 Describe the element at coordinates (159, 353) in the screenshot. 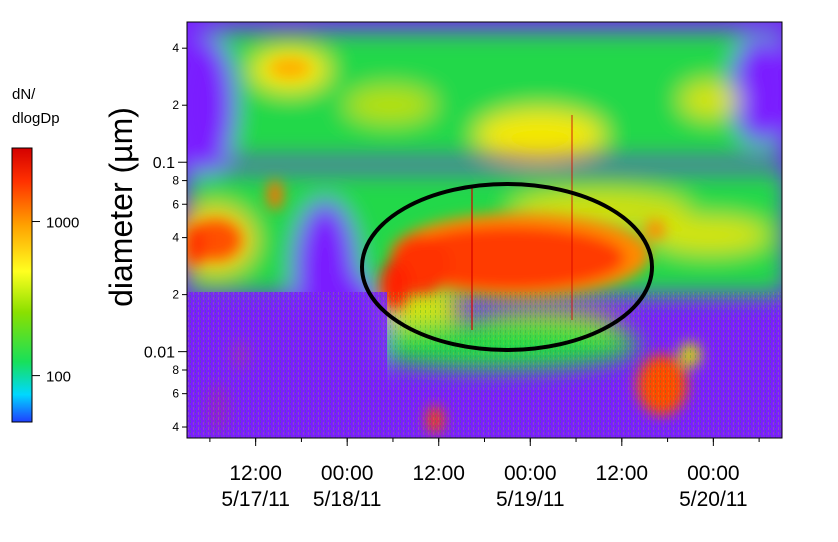

I see `y-major-tick-label: 0.01` at that location.